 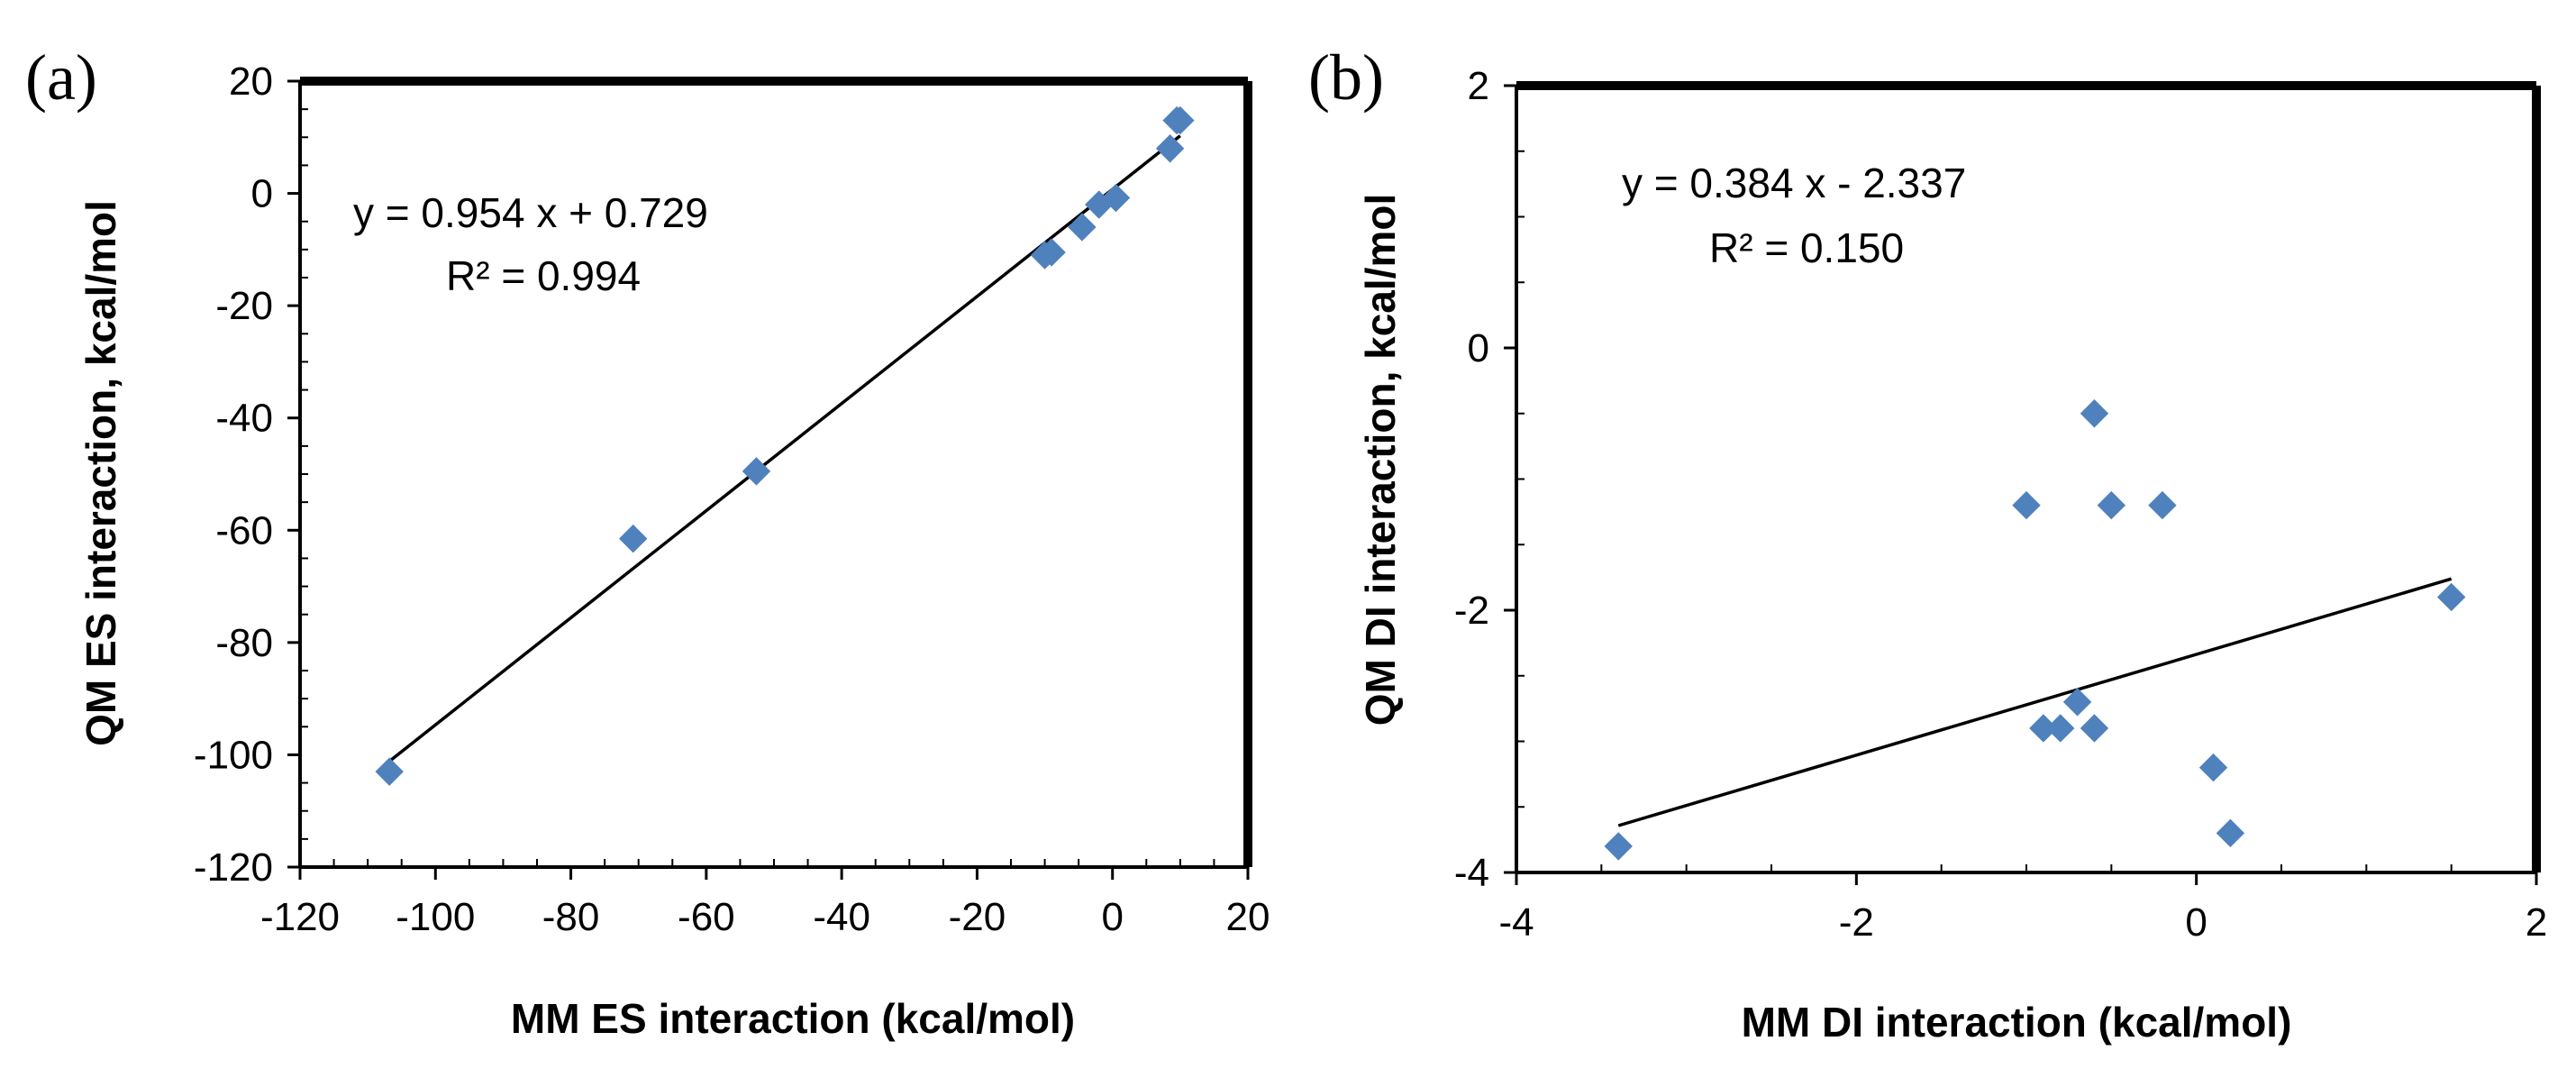 What do you see at coordinates (977, 917) in the screenshot?
I see `panel-a-x-tick-label: -20` at bounding box center [977, 917].